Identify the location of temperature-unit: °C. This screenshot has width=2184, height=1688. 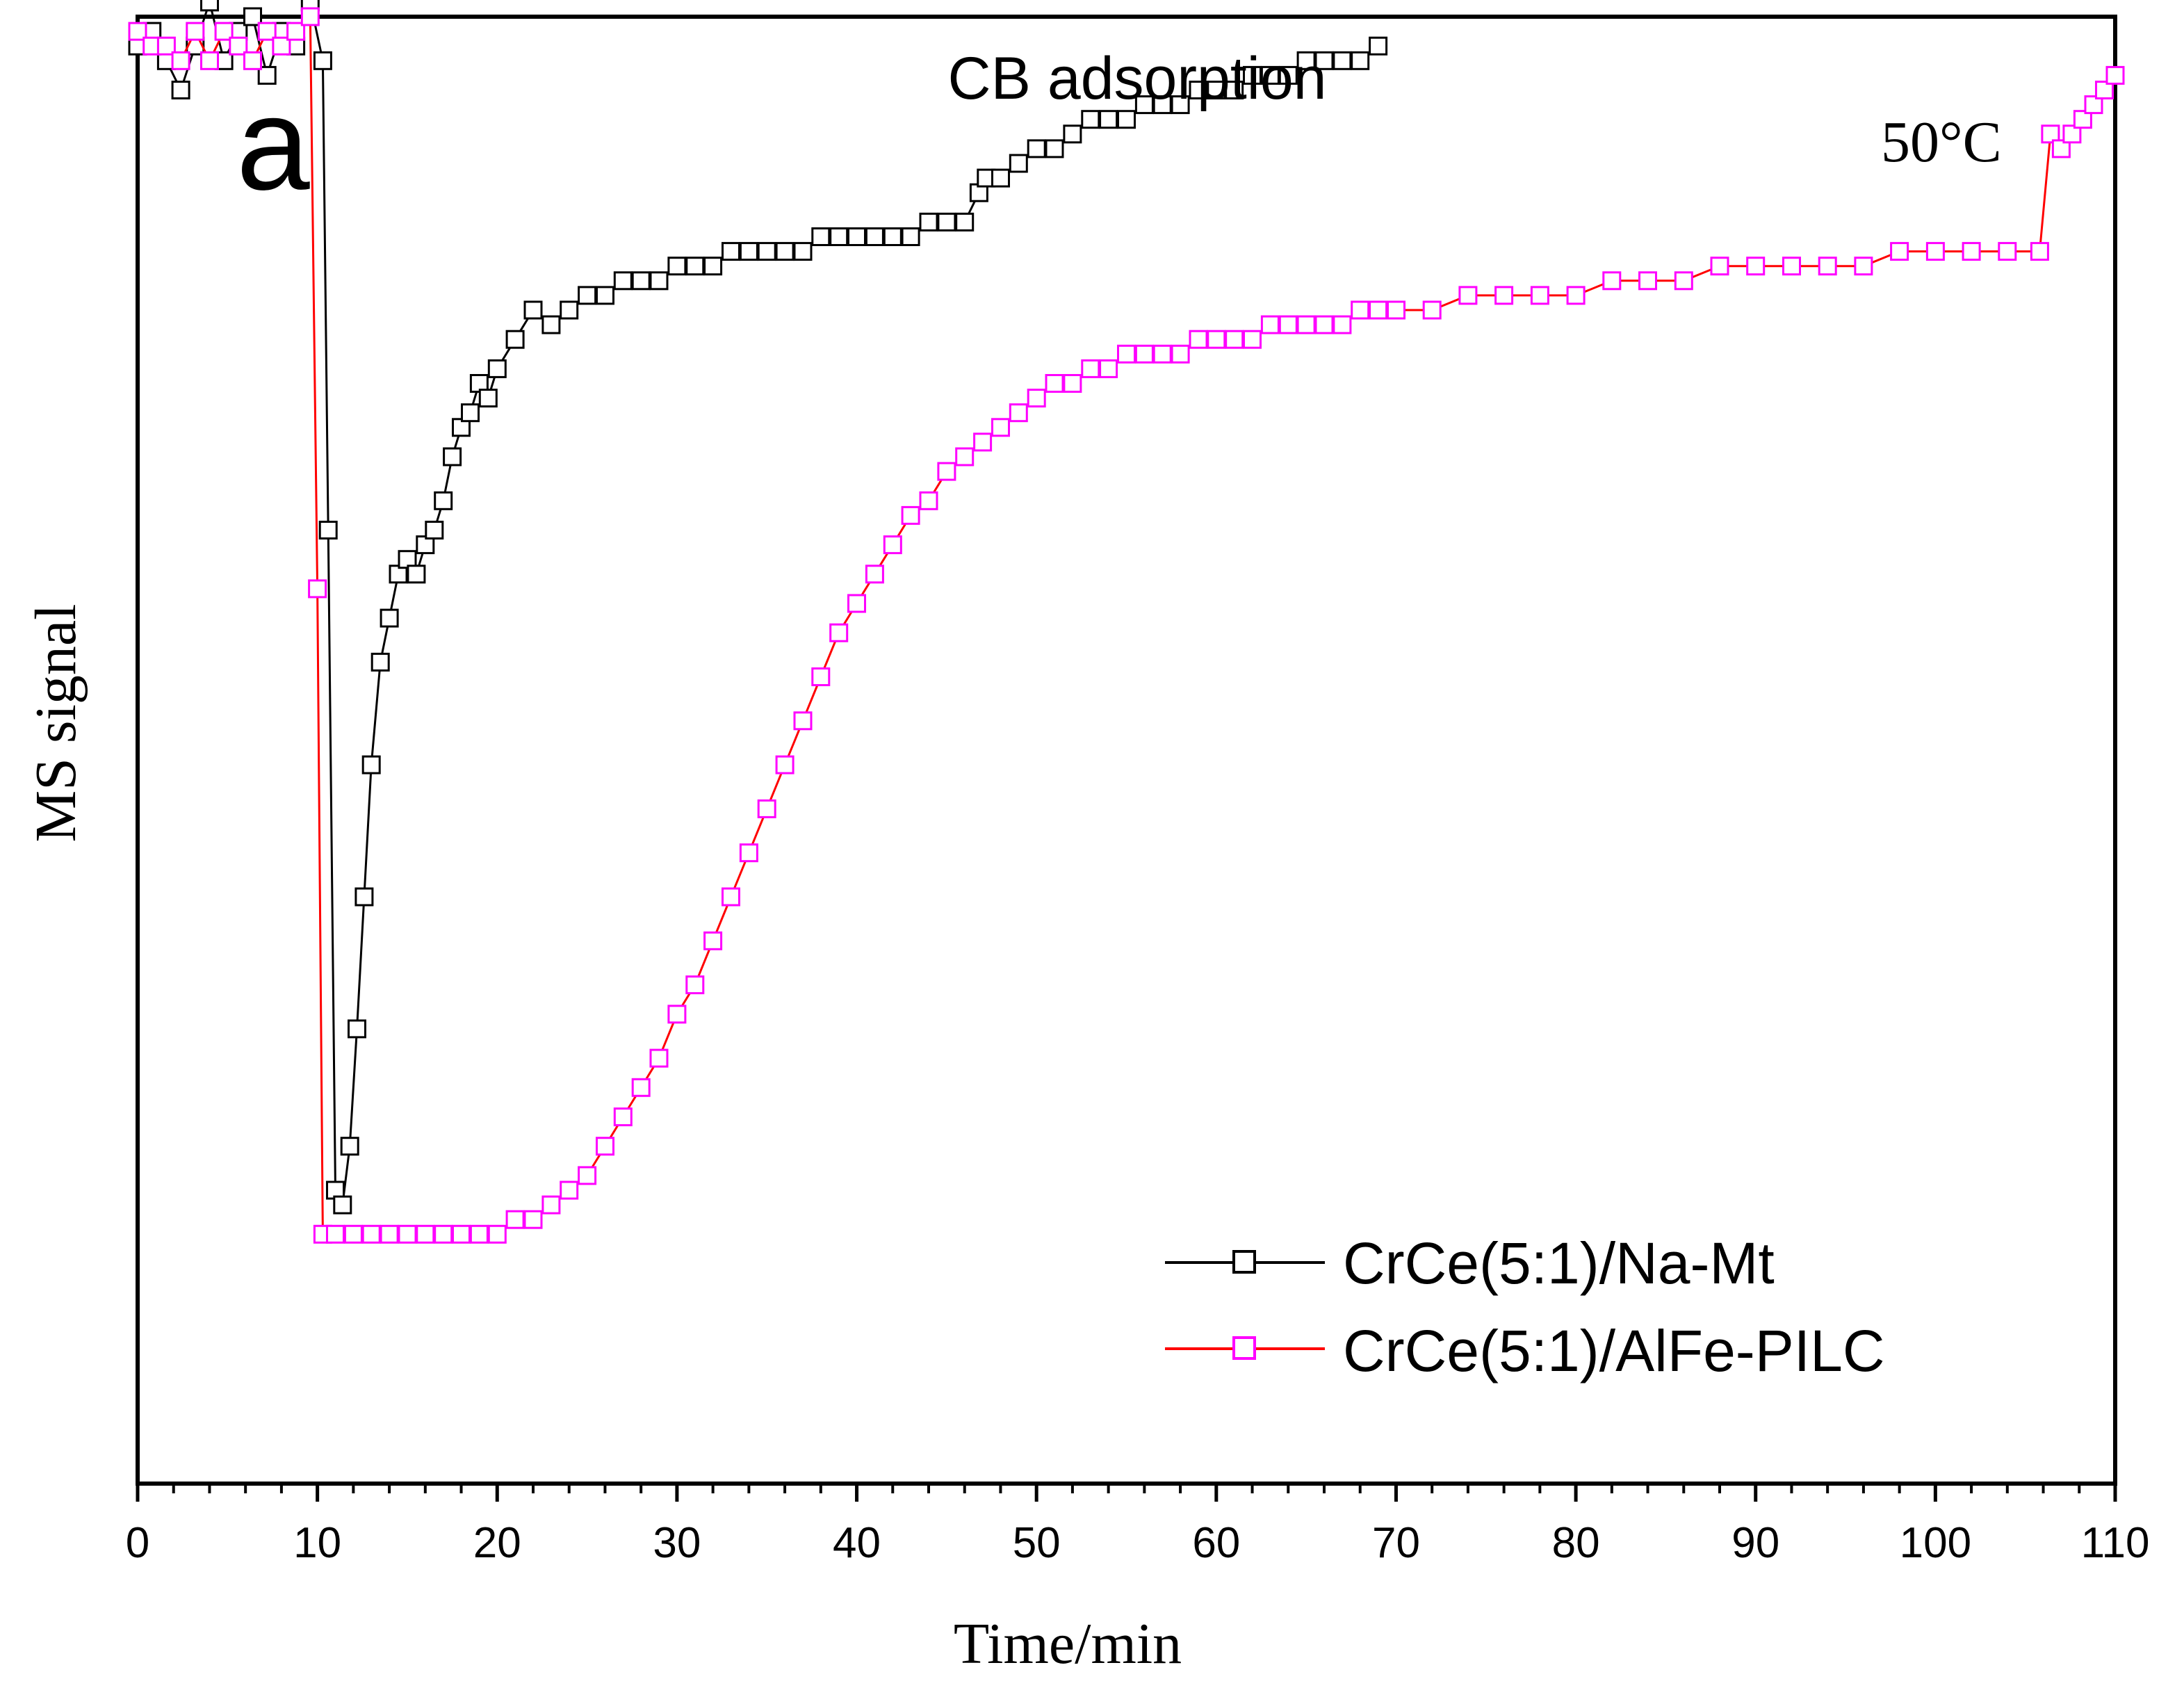
(1970, 142).